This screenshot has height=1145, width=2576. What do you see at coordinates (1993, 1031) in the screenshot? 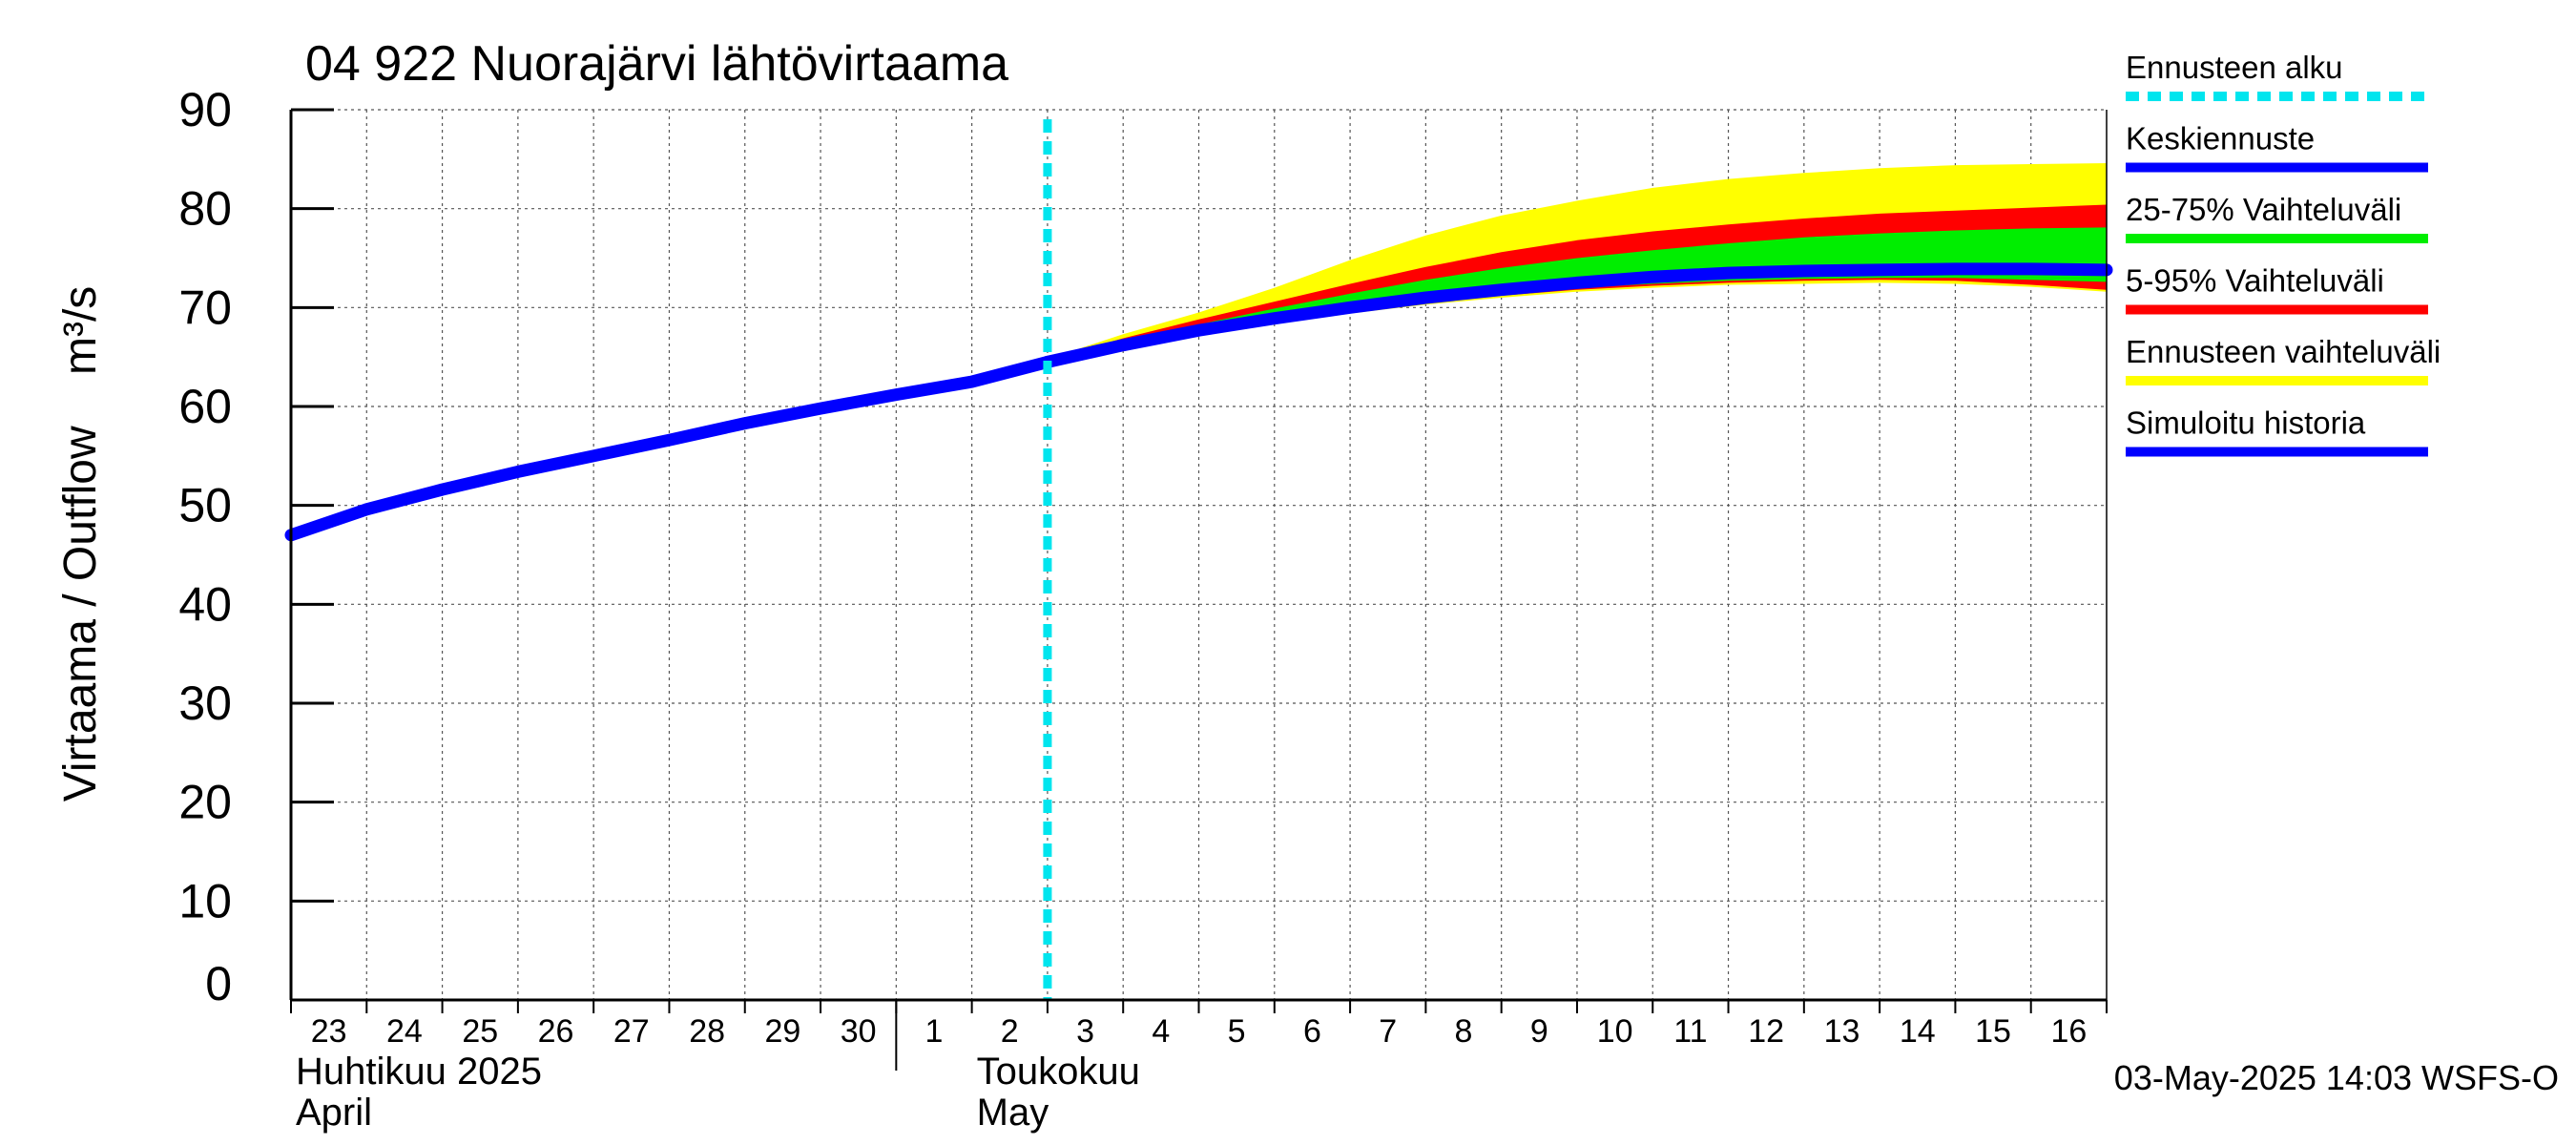
I see `x-tick-label-22: 15` at bounding box center [1993, 1031].